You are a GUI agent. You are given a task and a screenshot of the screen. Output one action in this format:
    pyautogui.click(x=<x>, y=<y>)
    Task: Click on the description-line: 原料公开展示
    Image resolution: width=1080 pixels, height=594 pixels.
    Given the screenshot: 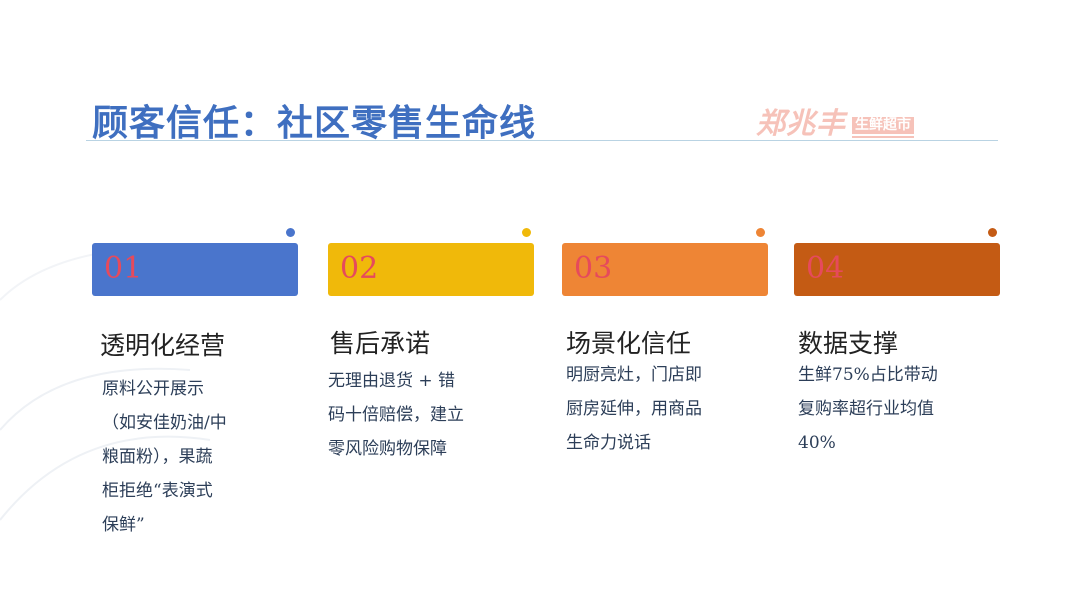 What is the action you would take?
    pyautogui.click(x=153, y=389)
    